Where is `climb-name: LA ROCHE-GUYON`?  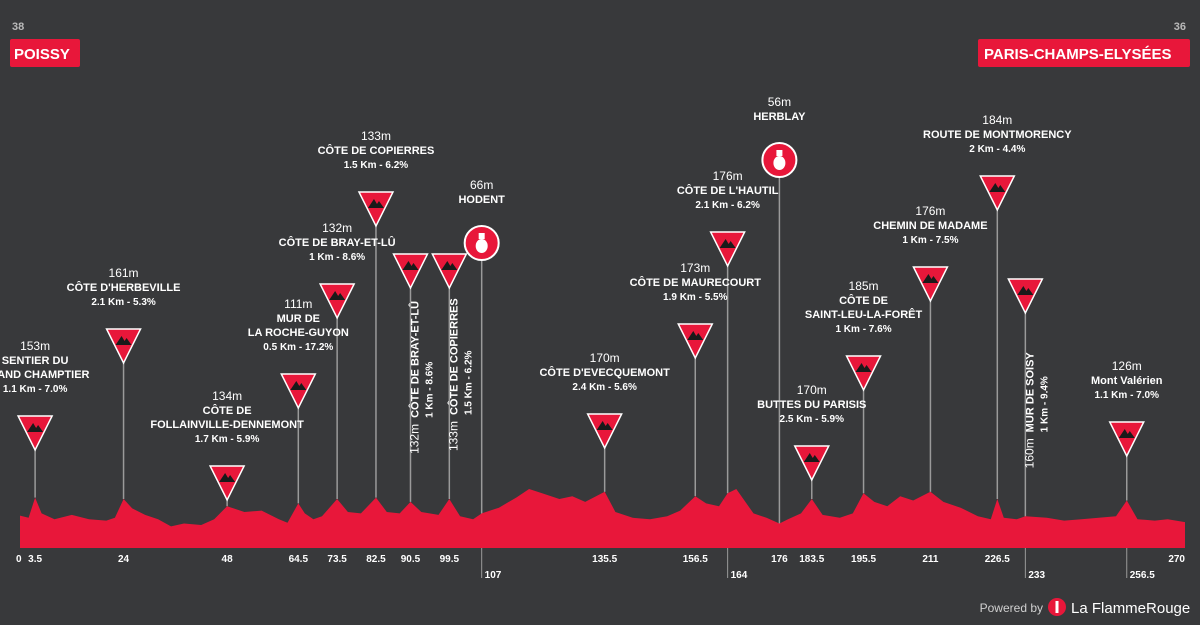 climb-name: LA ROCHE-GUYON is located at coordinates (298, 333).